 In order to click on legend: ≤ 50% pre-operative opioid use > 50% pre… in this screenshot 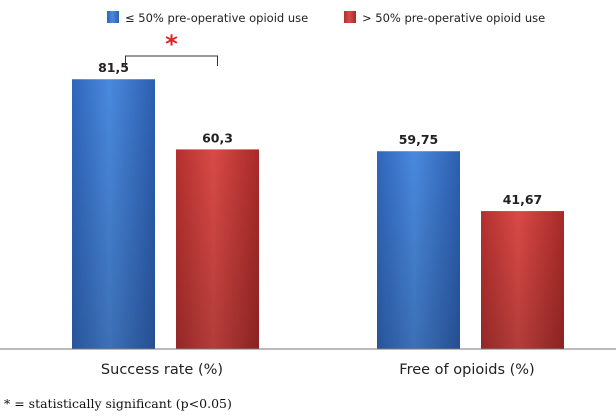, I will do `click(326, 18)`.